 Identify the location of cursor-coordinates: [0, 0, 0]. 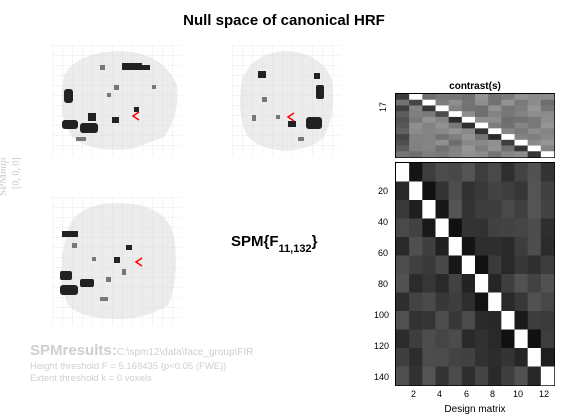
(16, 173).